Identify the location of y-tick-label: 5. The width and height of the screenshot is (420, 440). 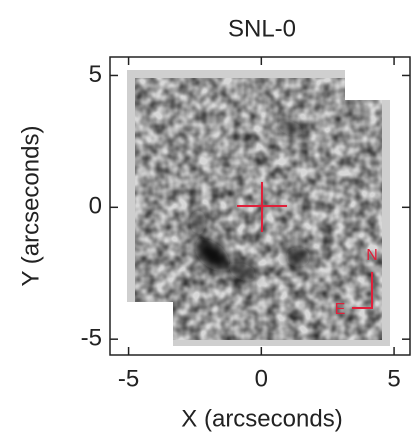
(95, 74).